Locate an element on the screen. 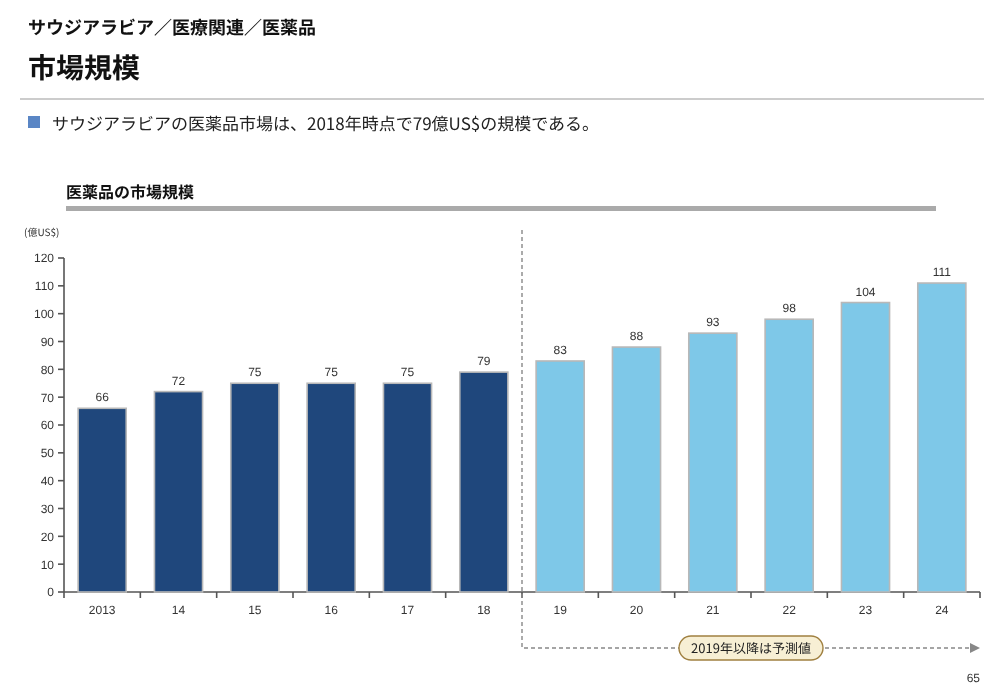  chart-subtitle: 医薬品の市場規模 is located at coordinates (130, 193).